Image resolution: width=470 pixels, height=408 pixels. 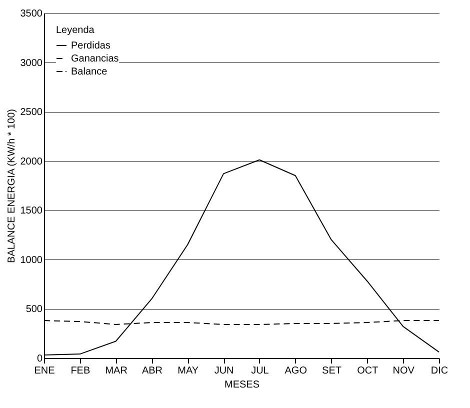 I want to click on x-tick-label: SET, so click(x=332, y=371).